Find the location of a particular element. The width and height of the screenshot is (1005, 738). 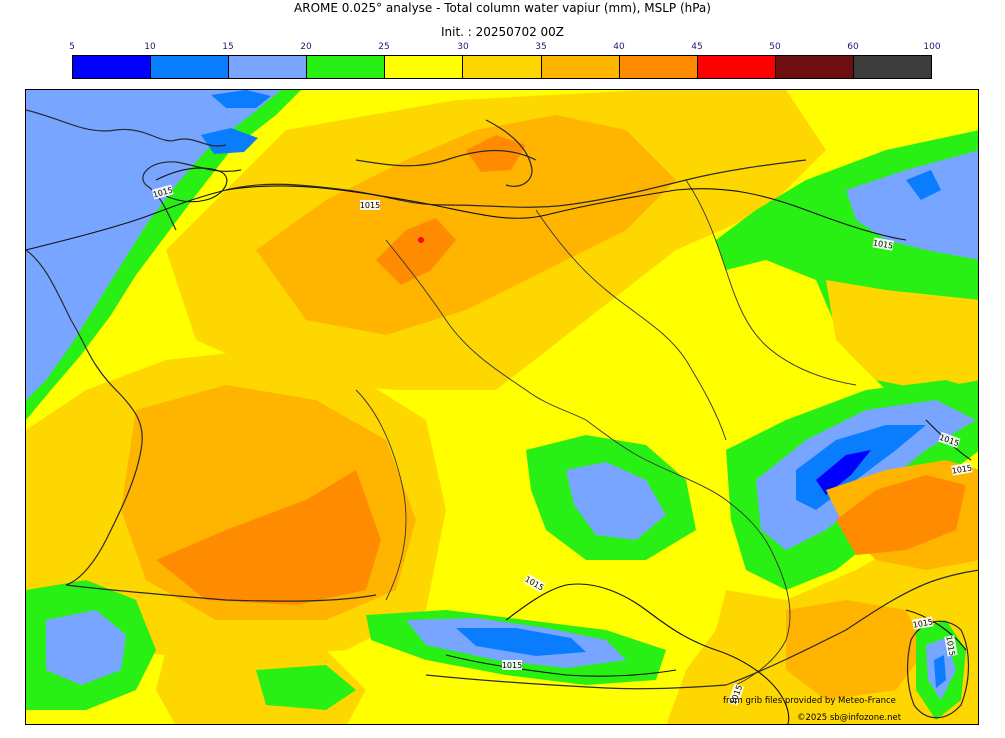

colorbar-tick: 50 is located at coordinates (775, 47).